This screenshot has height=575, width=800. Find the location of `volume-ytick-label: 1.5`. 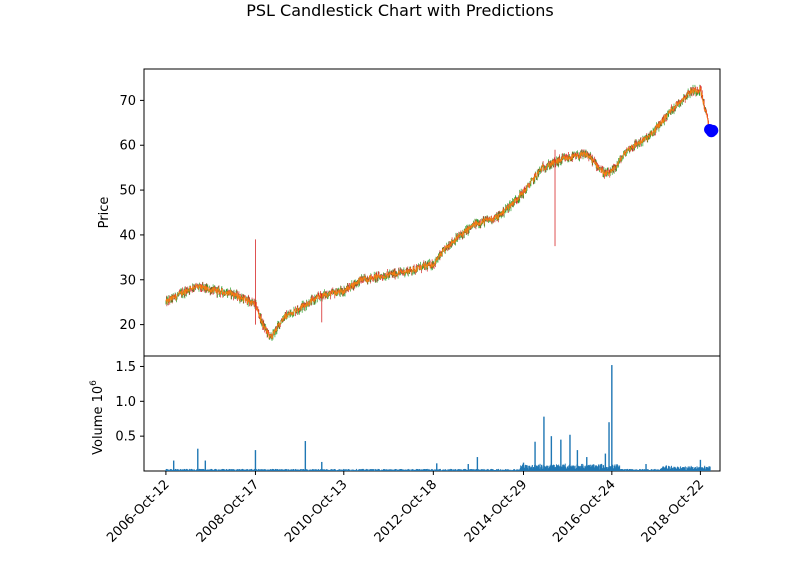

volume-ytick-label: 1.5 is located at coordinates (125, 367).